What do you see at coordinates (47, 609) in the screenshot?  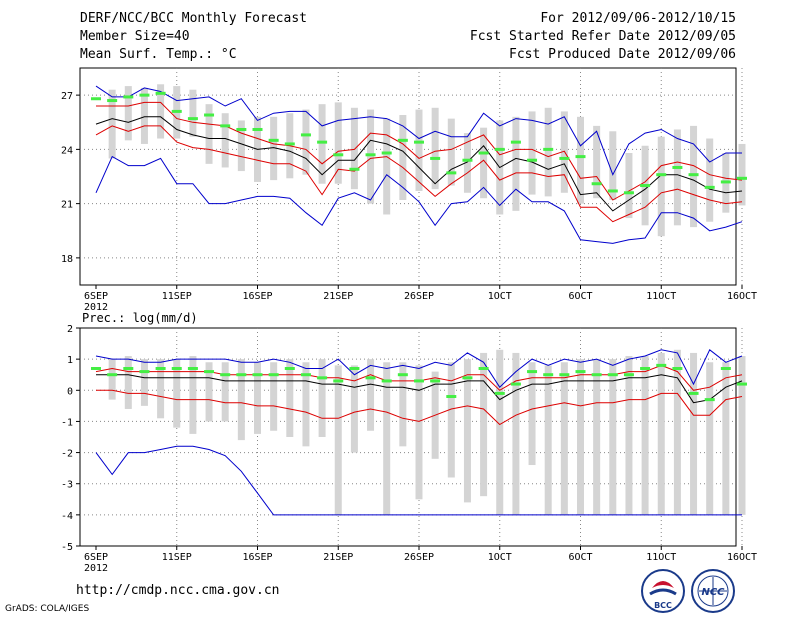 I see `grads-credit: GrADS: COLA/IGES` at bounding box center [47, 609].